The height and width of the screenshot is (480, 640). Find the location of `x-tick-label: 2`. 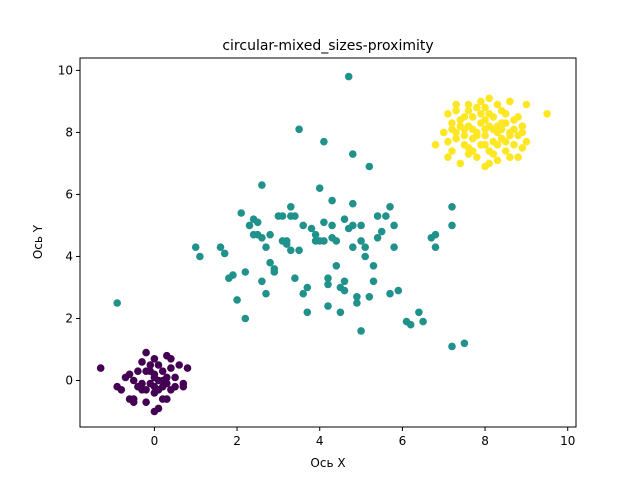

x-tick-label: 2 is located at coordinates (237, 441).